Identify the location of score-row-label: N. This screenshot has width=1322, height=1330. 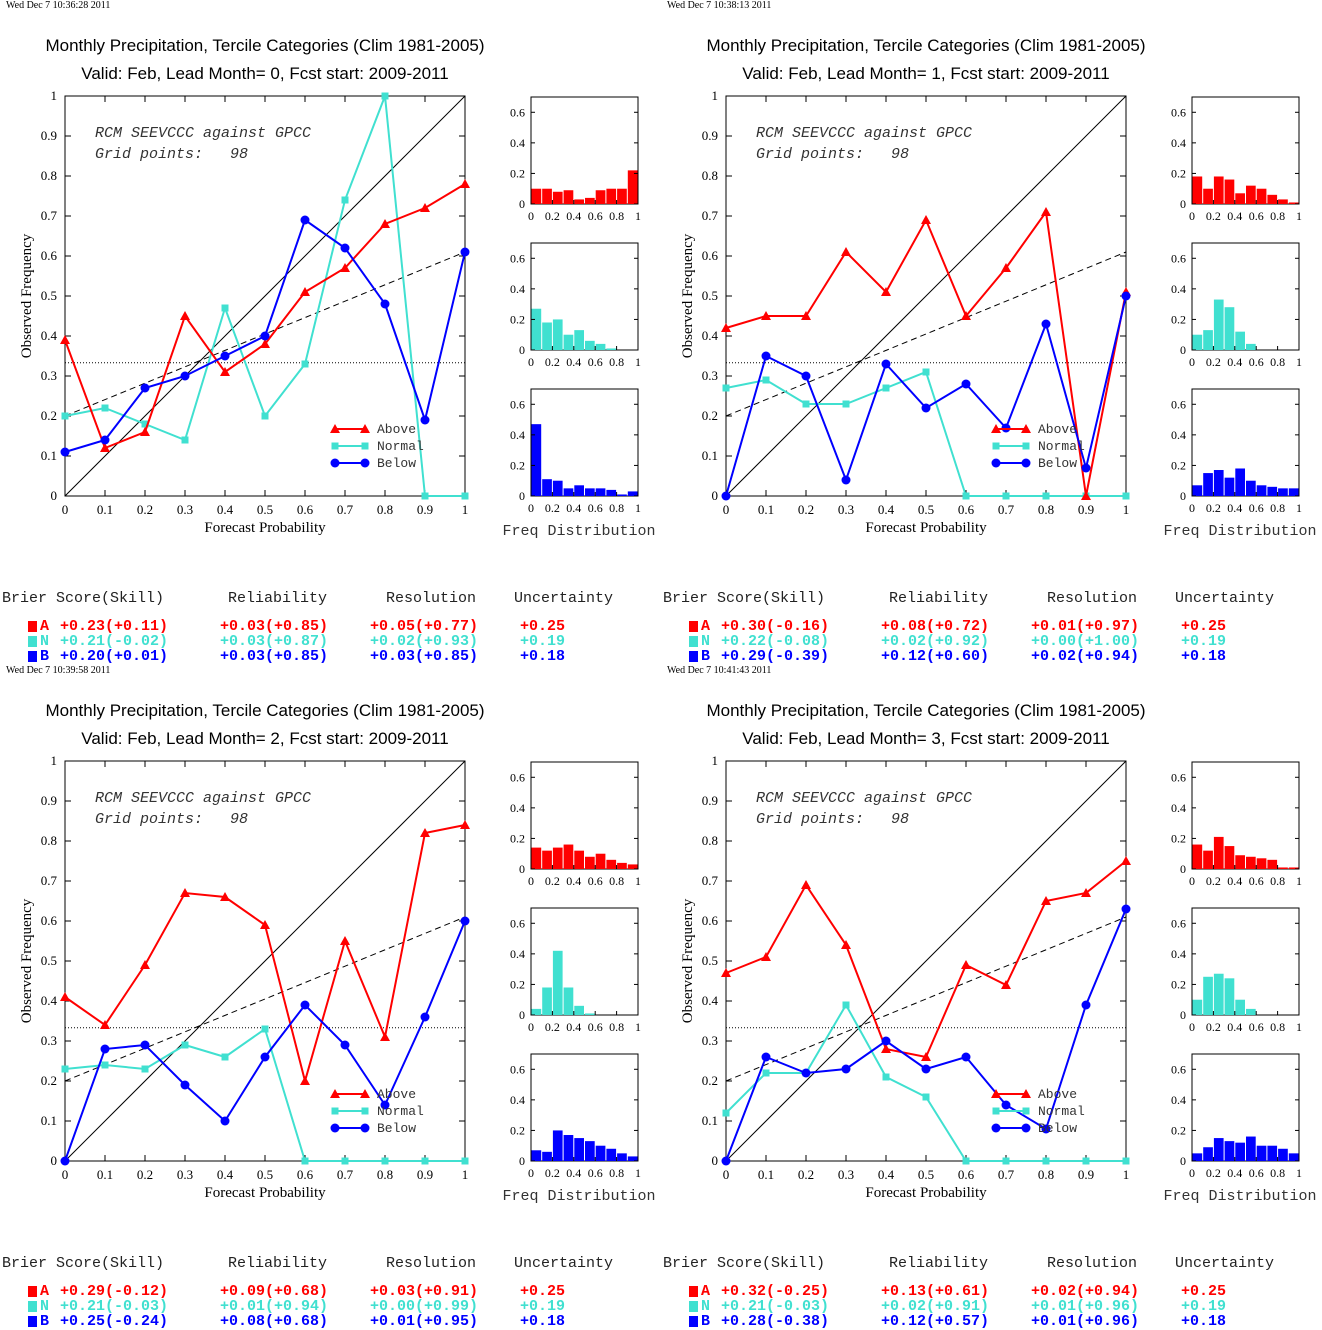
(45, 1306).